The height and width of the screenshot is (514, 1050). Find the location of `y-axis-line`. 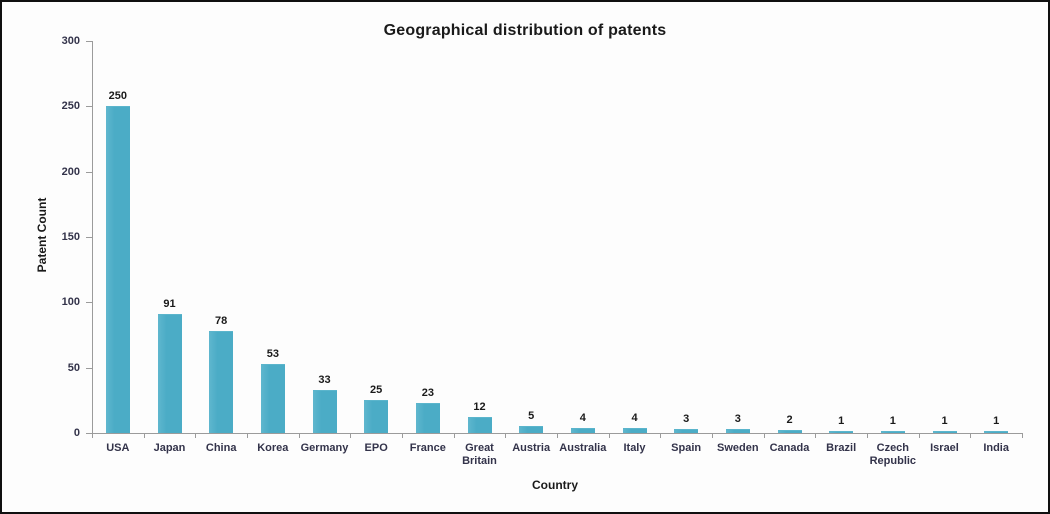

y-axis-line is located at coordinates (92, 237).